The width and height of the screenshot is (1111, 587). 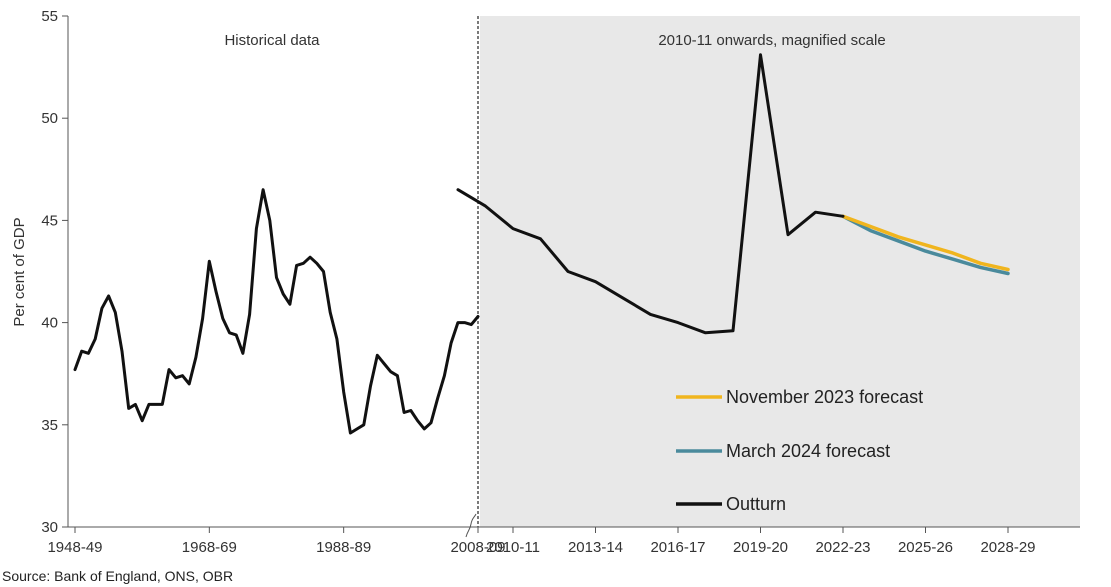 I want to click on x-tick-label: 1948-49, so click(x=74, y=547).